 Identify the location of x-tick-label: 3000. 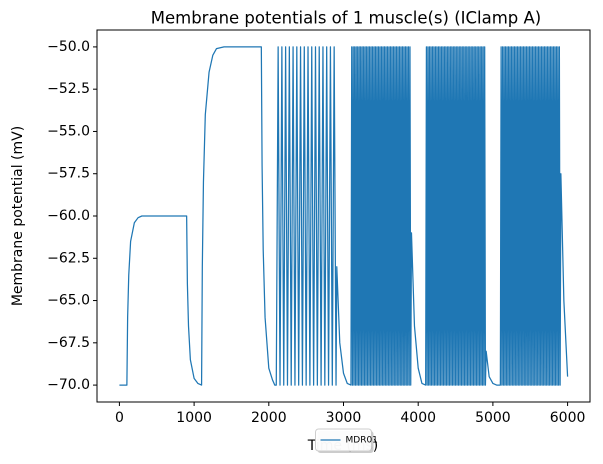
(344, 418).